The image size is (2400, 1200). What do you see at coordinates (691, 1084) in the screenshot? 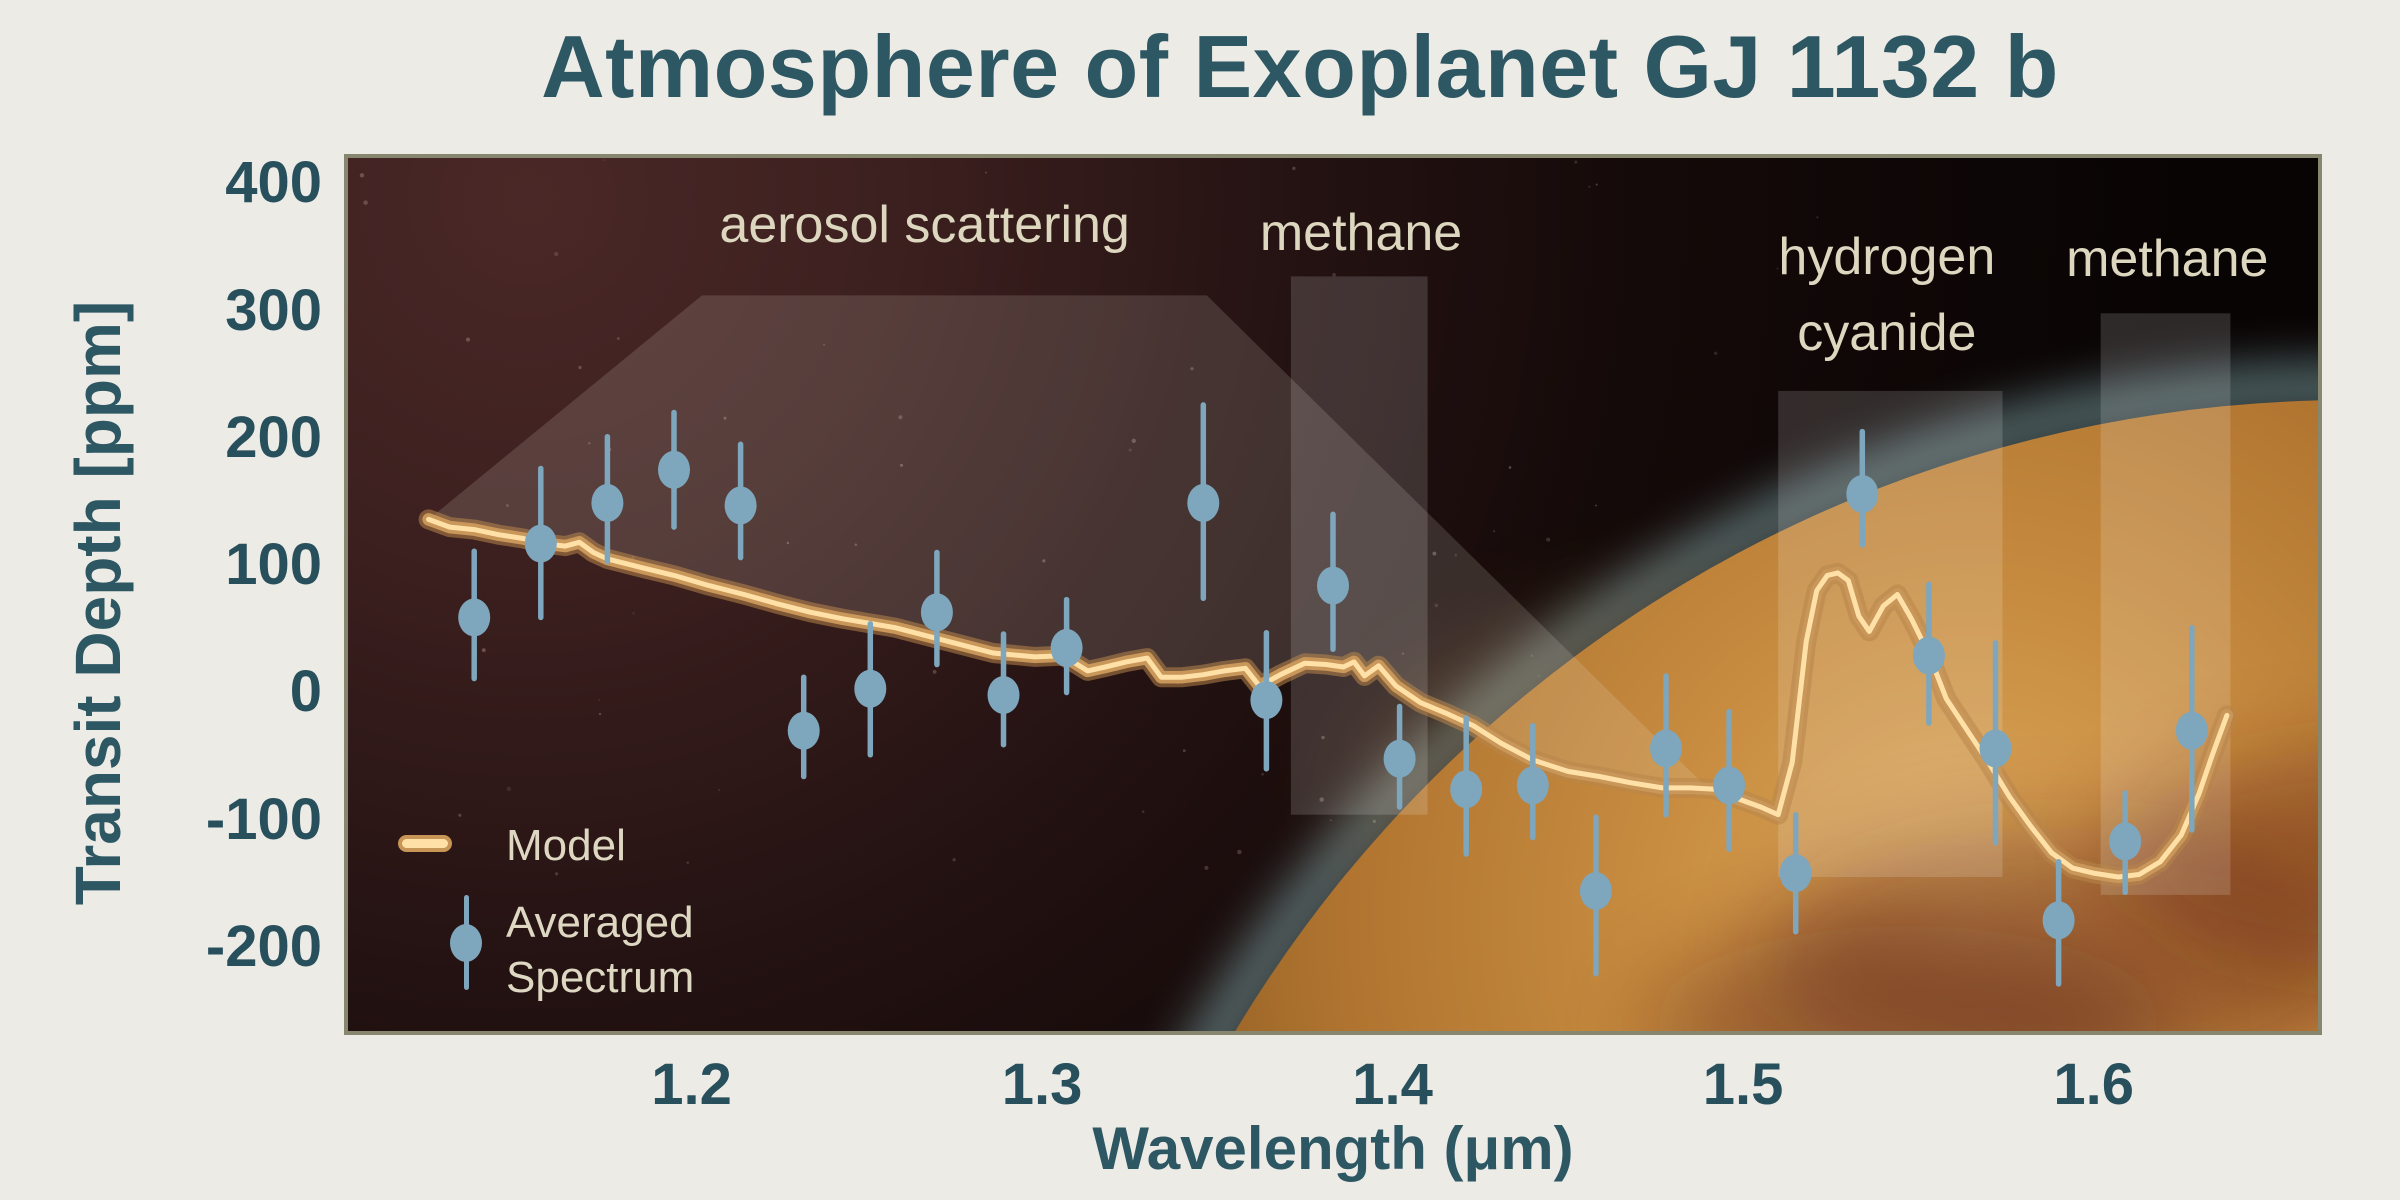
I see `x-tick-1.2: 1.2` at bounding box center [691, 1084].